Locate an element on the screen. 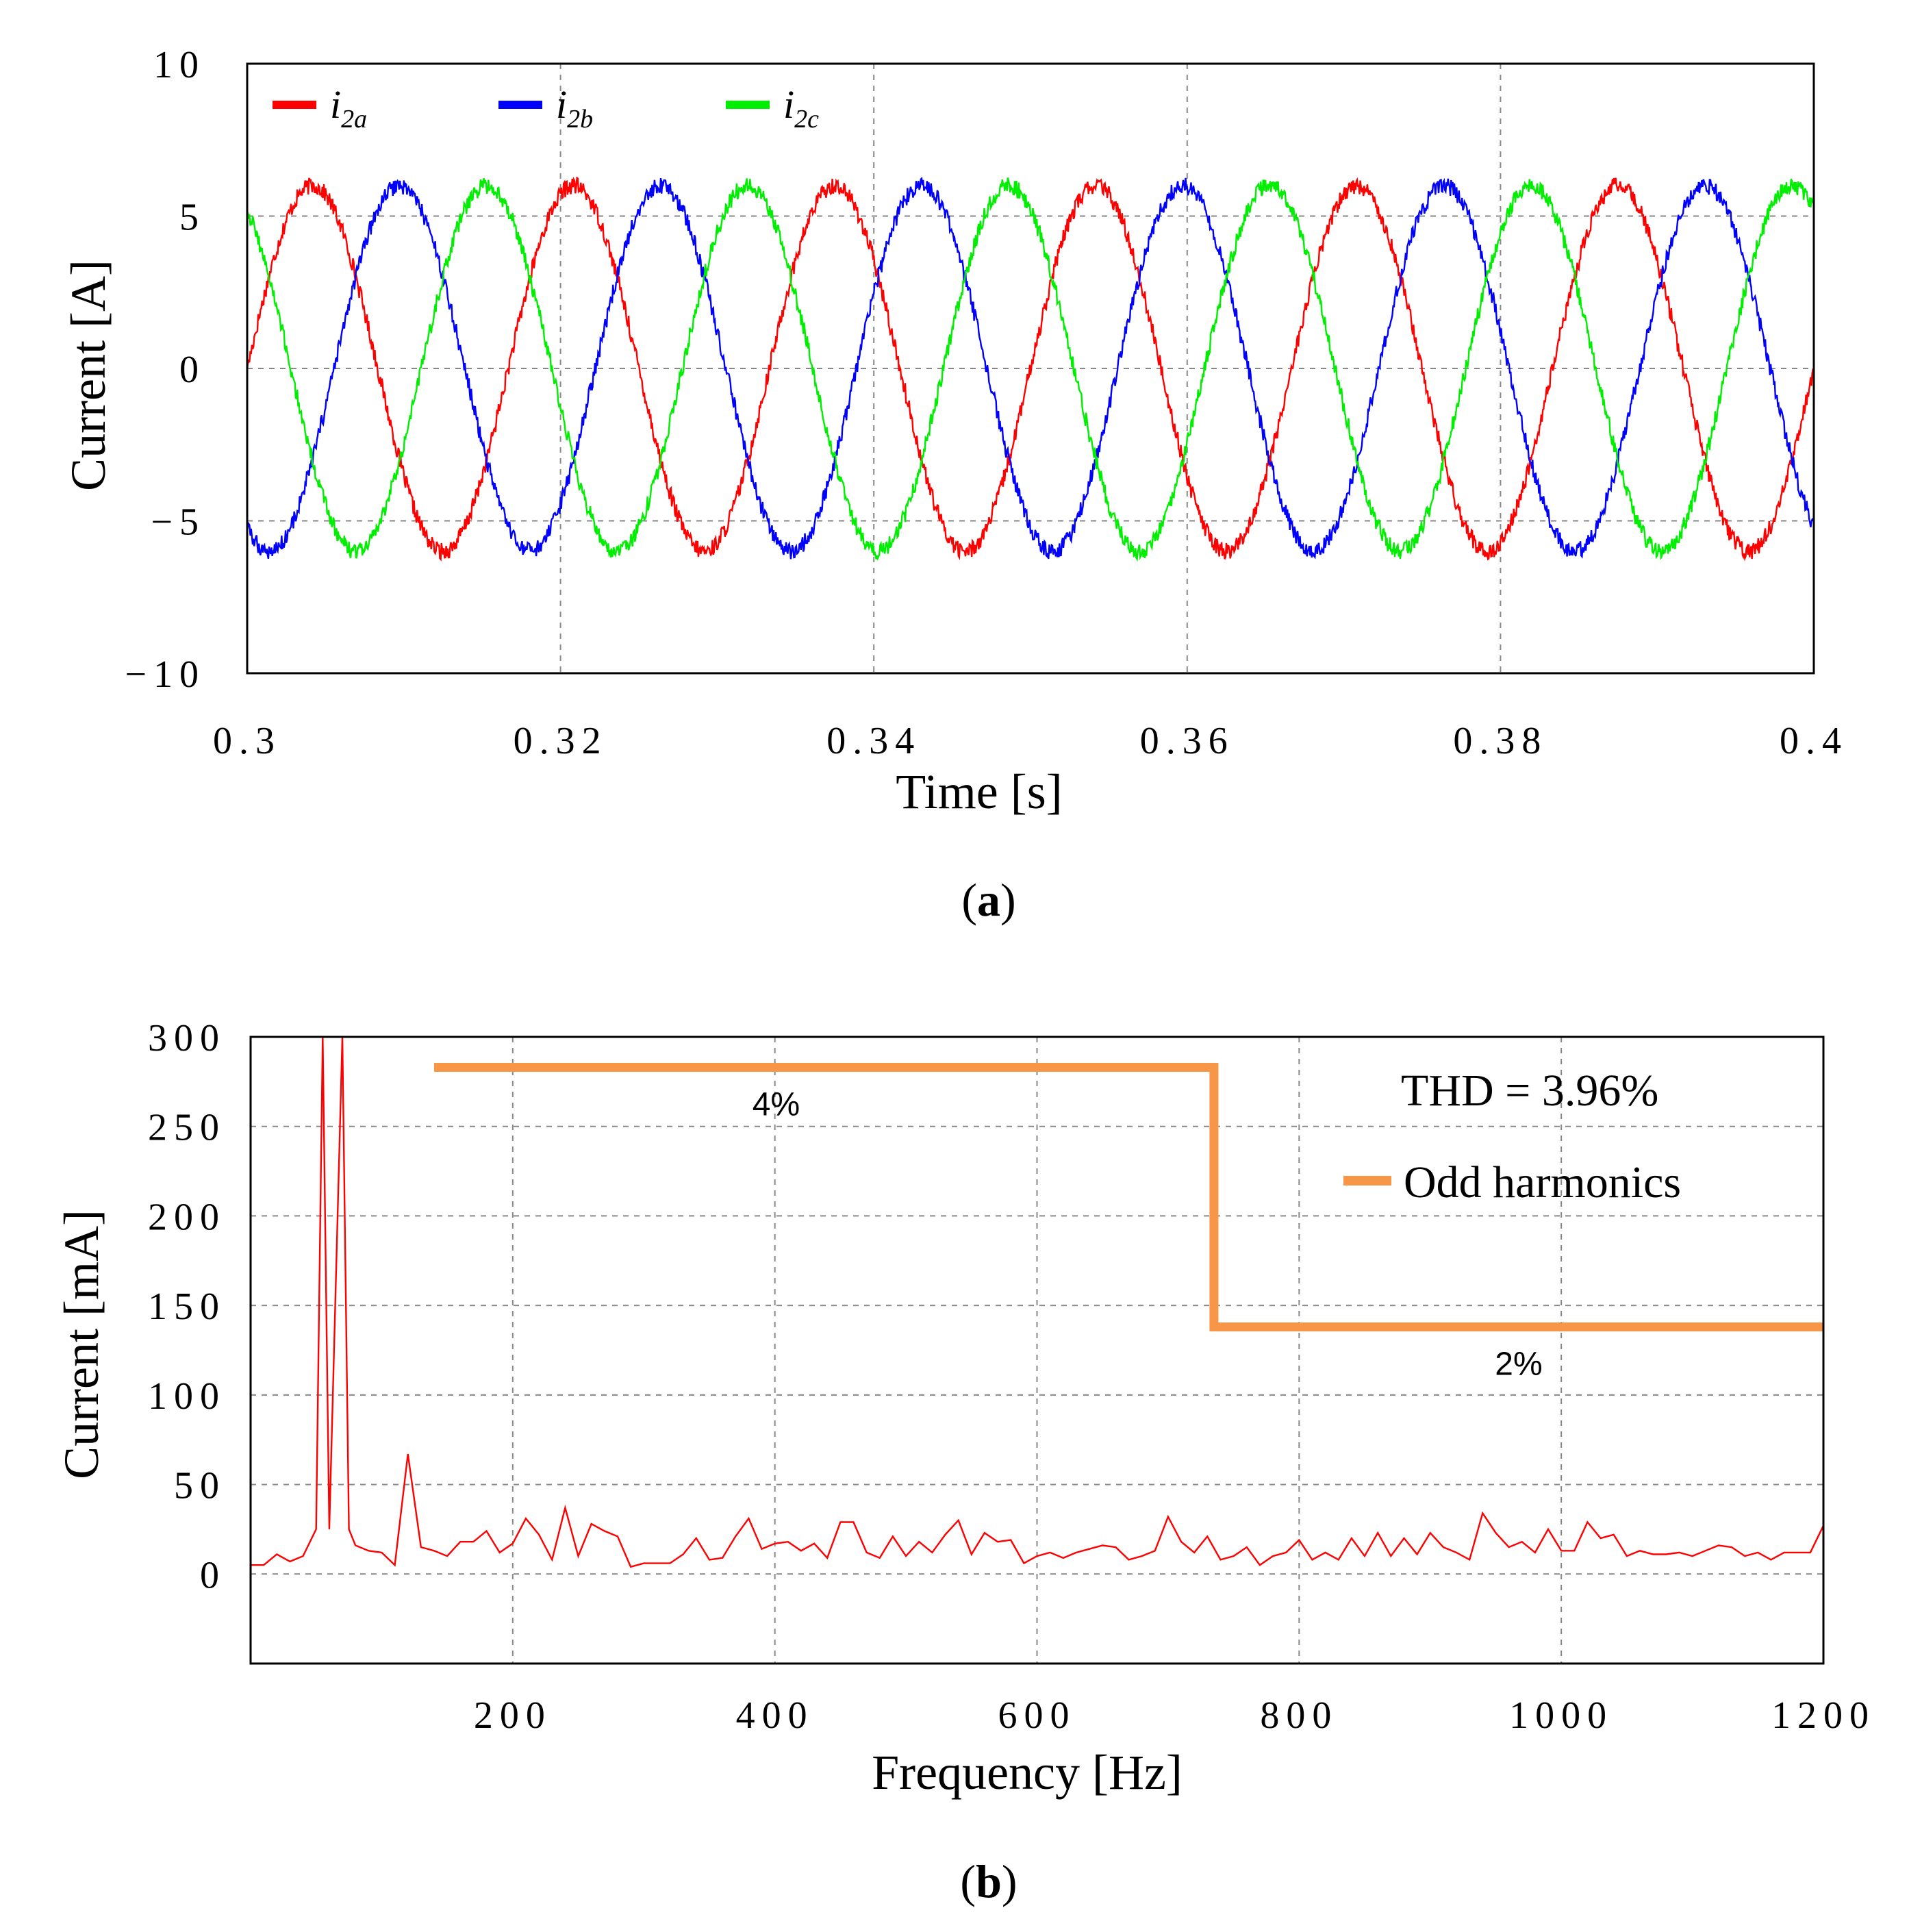  legend-label-i2a: i2a is located at coordinates (348, 108).